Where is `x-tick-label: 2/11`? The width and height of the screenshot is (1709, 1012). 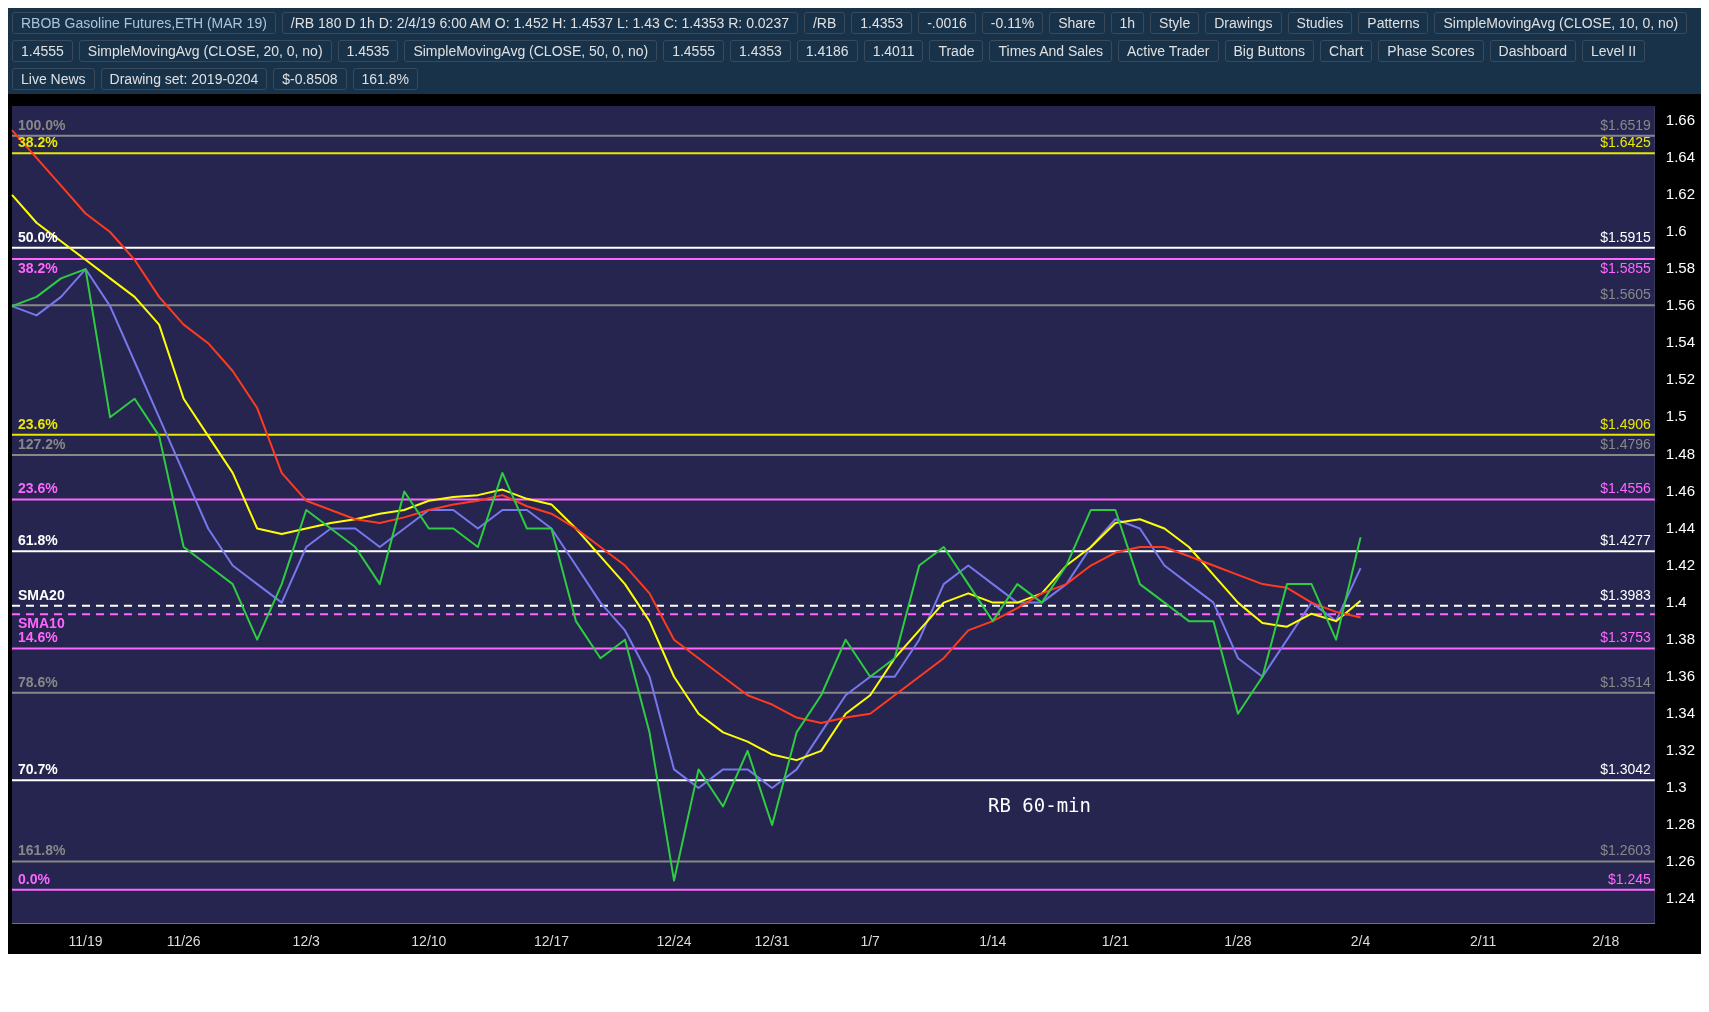 x-tick-label: 2/11 is located at coordinates (1483, 941).